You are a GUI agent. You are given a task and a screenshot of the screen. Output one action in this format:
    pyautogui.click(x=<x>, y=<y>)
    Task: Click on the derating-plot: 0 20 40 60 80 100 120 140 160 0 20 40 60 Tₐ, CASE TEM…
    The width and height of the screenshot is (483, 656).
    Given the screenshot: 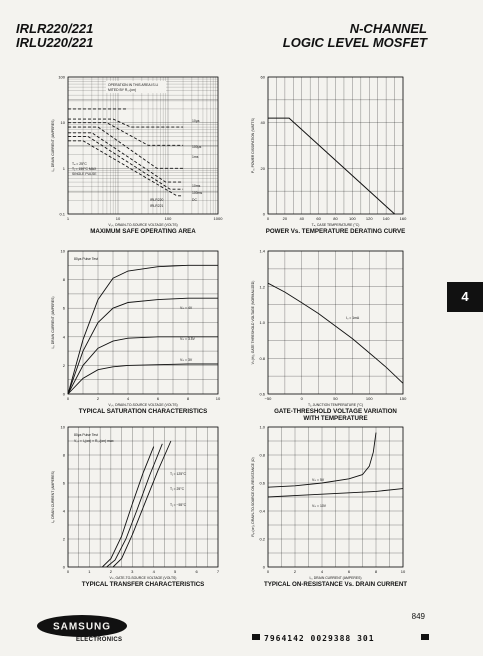 What is the action you would take?
    pyautogui.click(x=329, y=155)
    